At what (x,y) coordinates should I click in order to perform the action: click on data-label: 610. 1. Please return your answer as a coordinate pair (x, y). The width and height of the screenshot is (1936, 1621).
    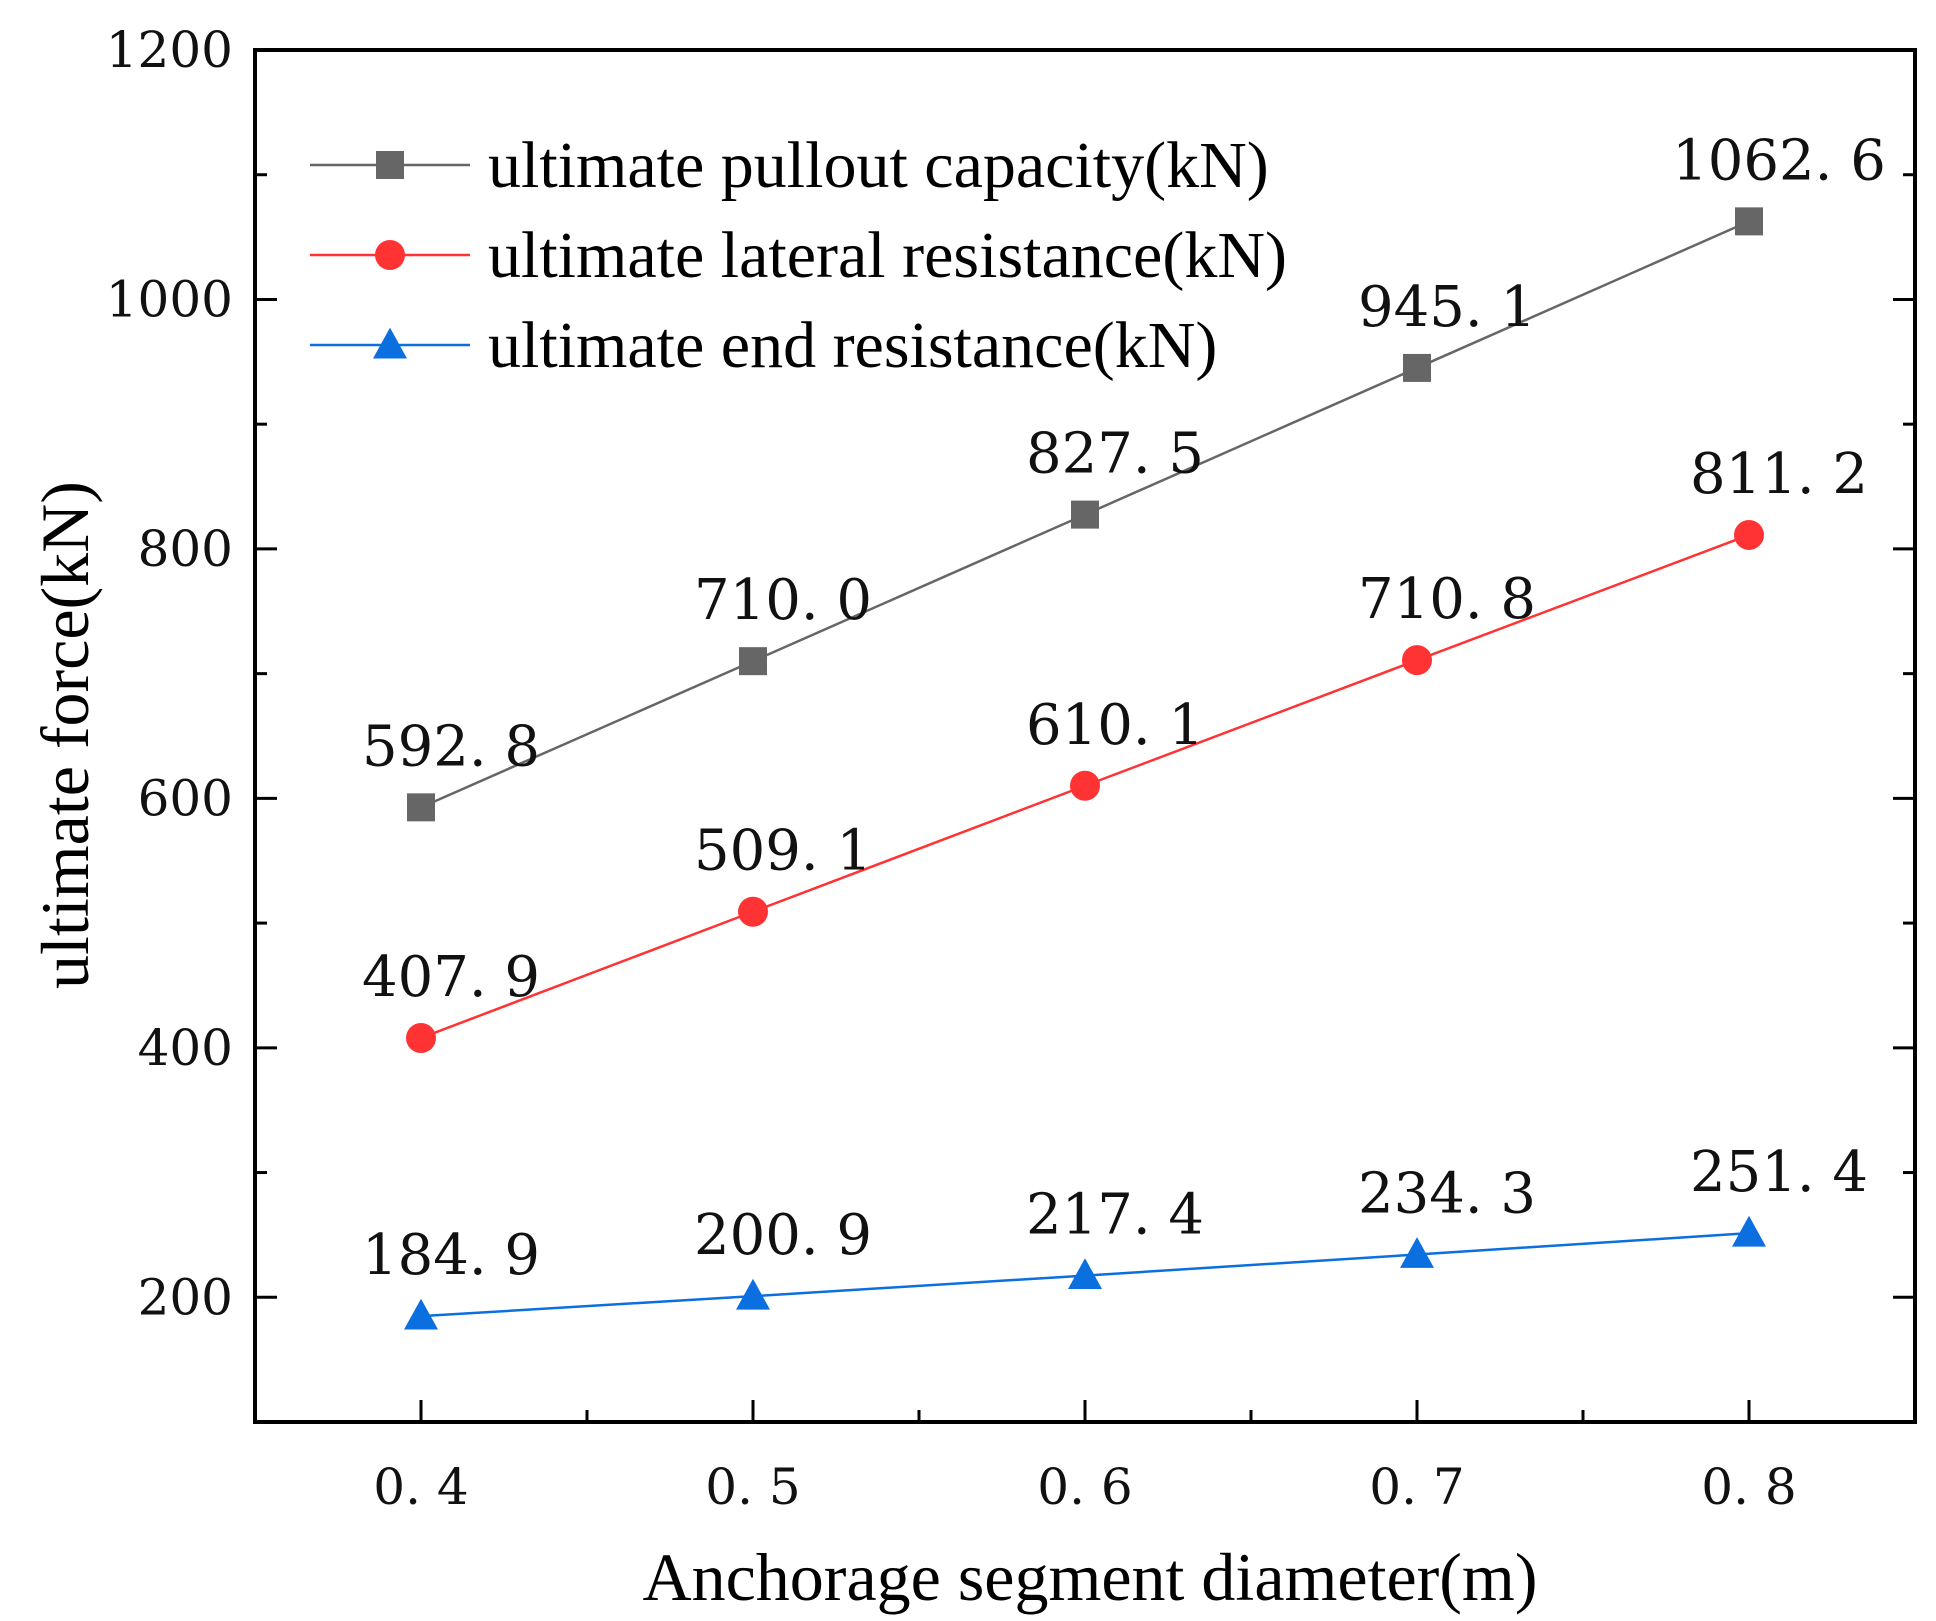
    Looking at the image, I should click on (1115, 725).